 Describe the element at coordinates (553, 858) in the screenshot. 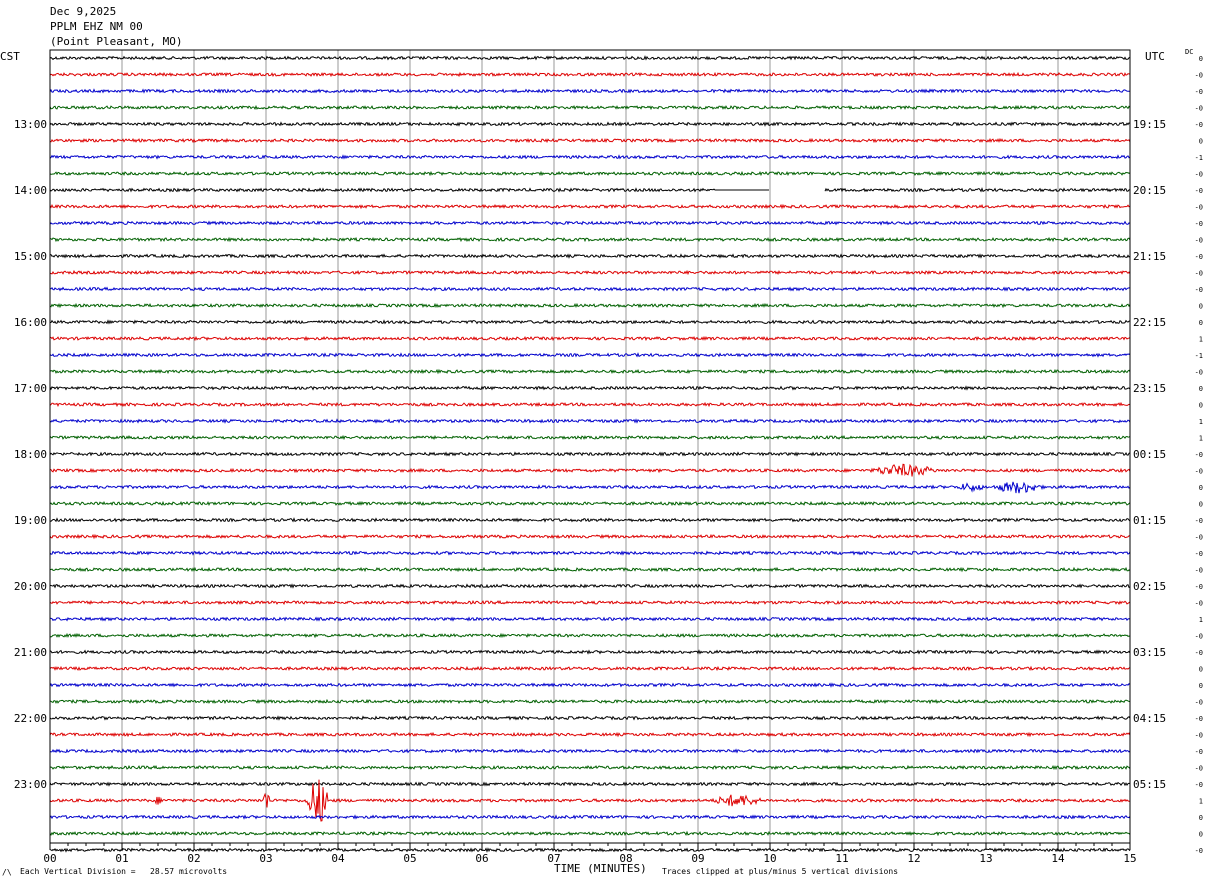

I see `x-tick-label: 07` at that location.